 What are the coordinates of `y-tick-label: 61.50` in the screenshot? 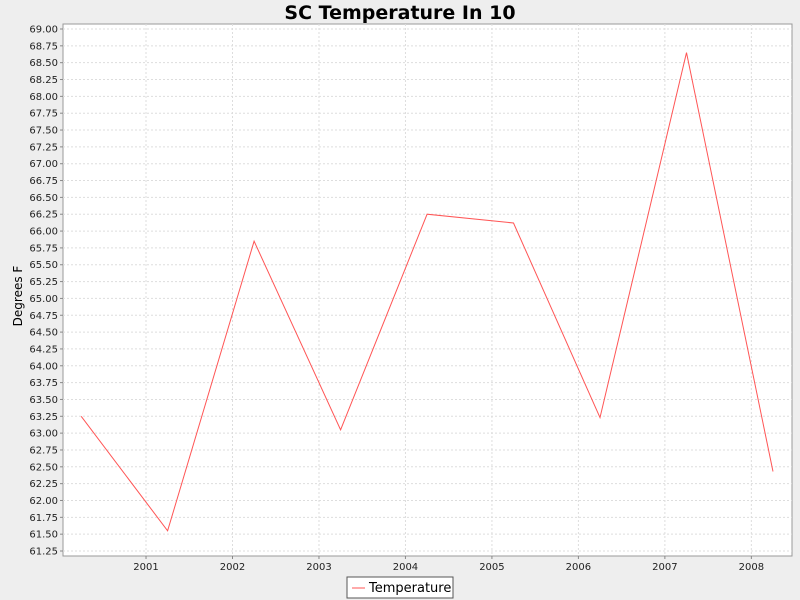 It's located at (43, 535).